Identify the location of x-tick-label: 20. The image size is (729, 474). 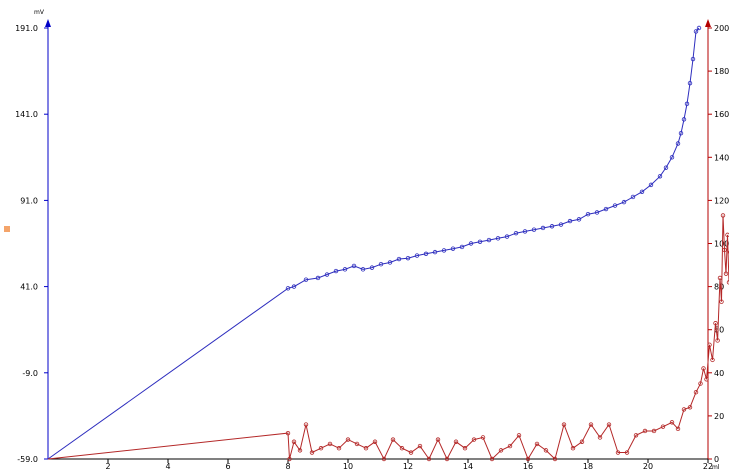
(648, 466).